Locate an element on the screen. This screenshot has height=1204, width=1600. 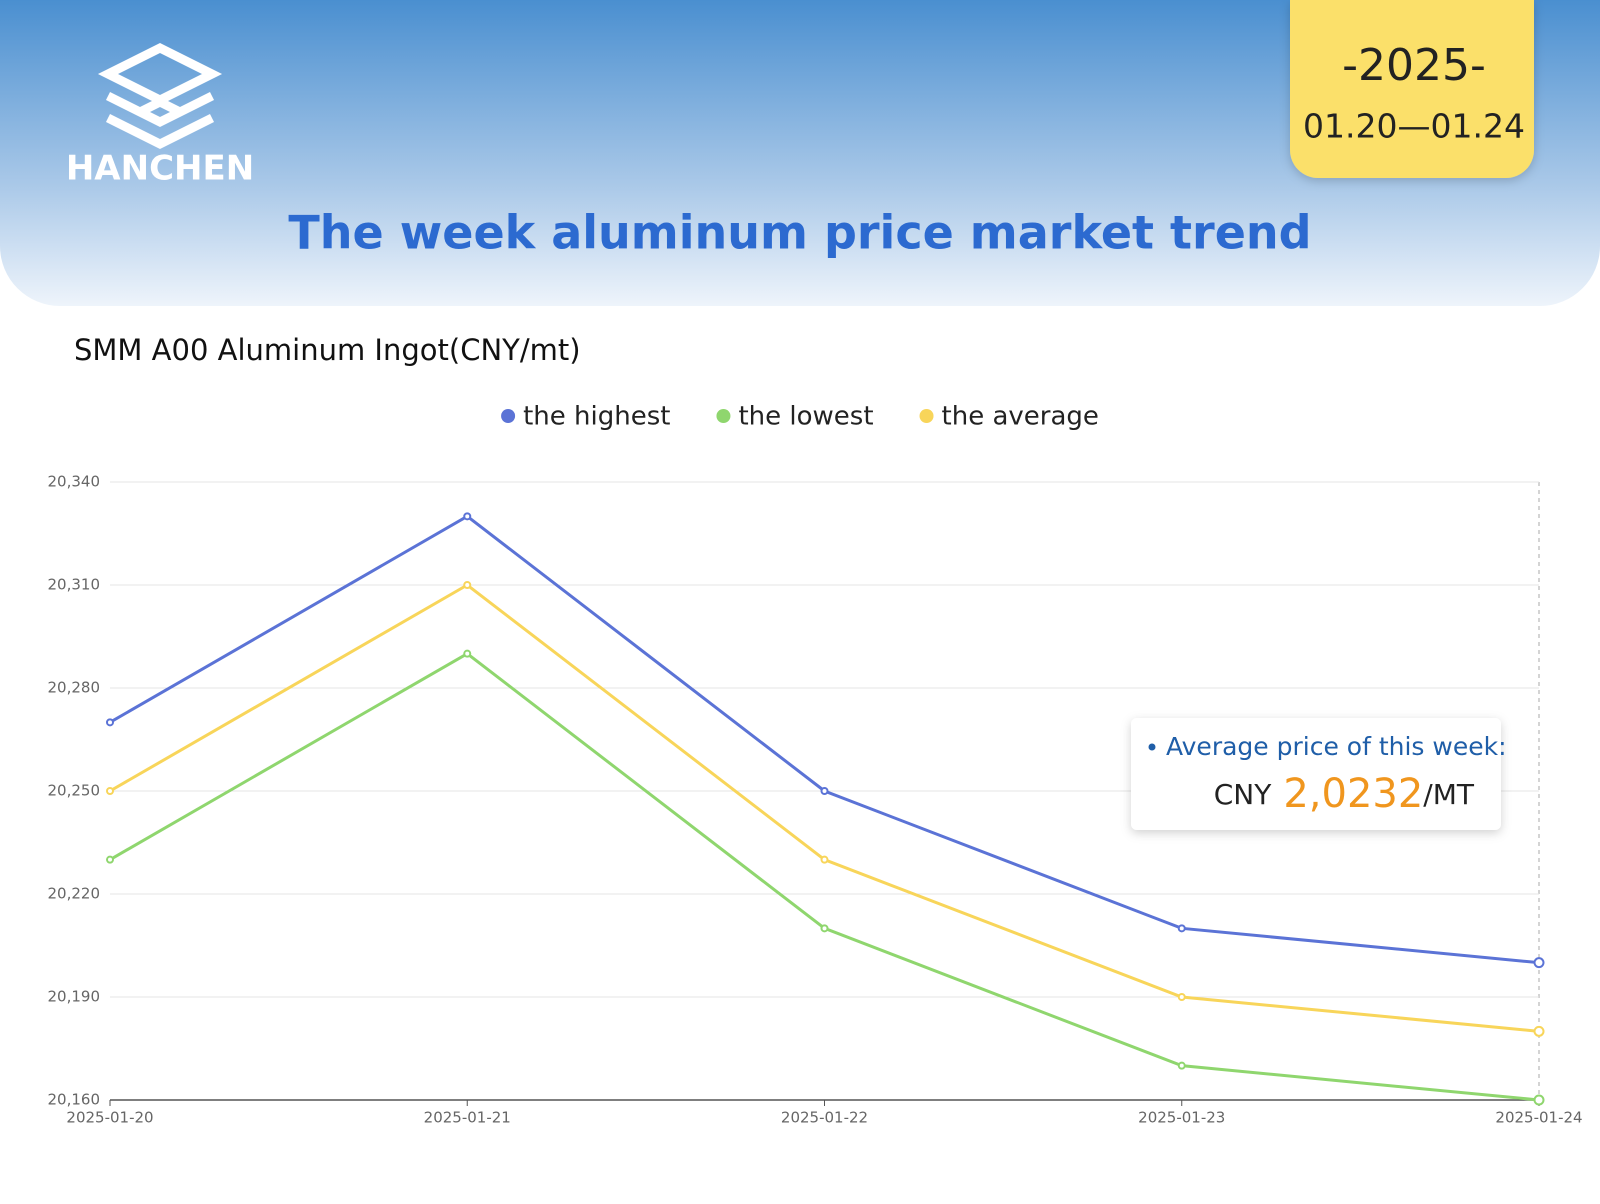
y-tick-label: 20,190 is located at coordinates (74, 997).